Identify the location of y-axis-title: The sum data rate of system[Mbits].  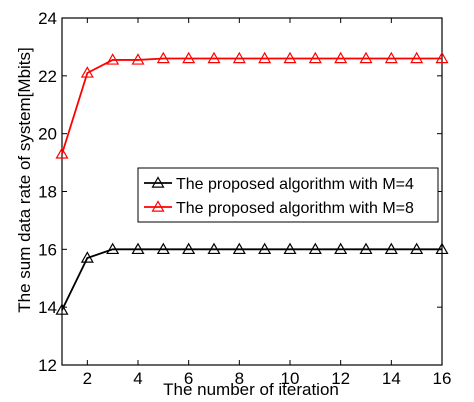
(24, 179).